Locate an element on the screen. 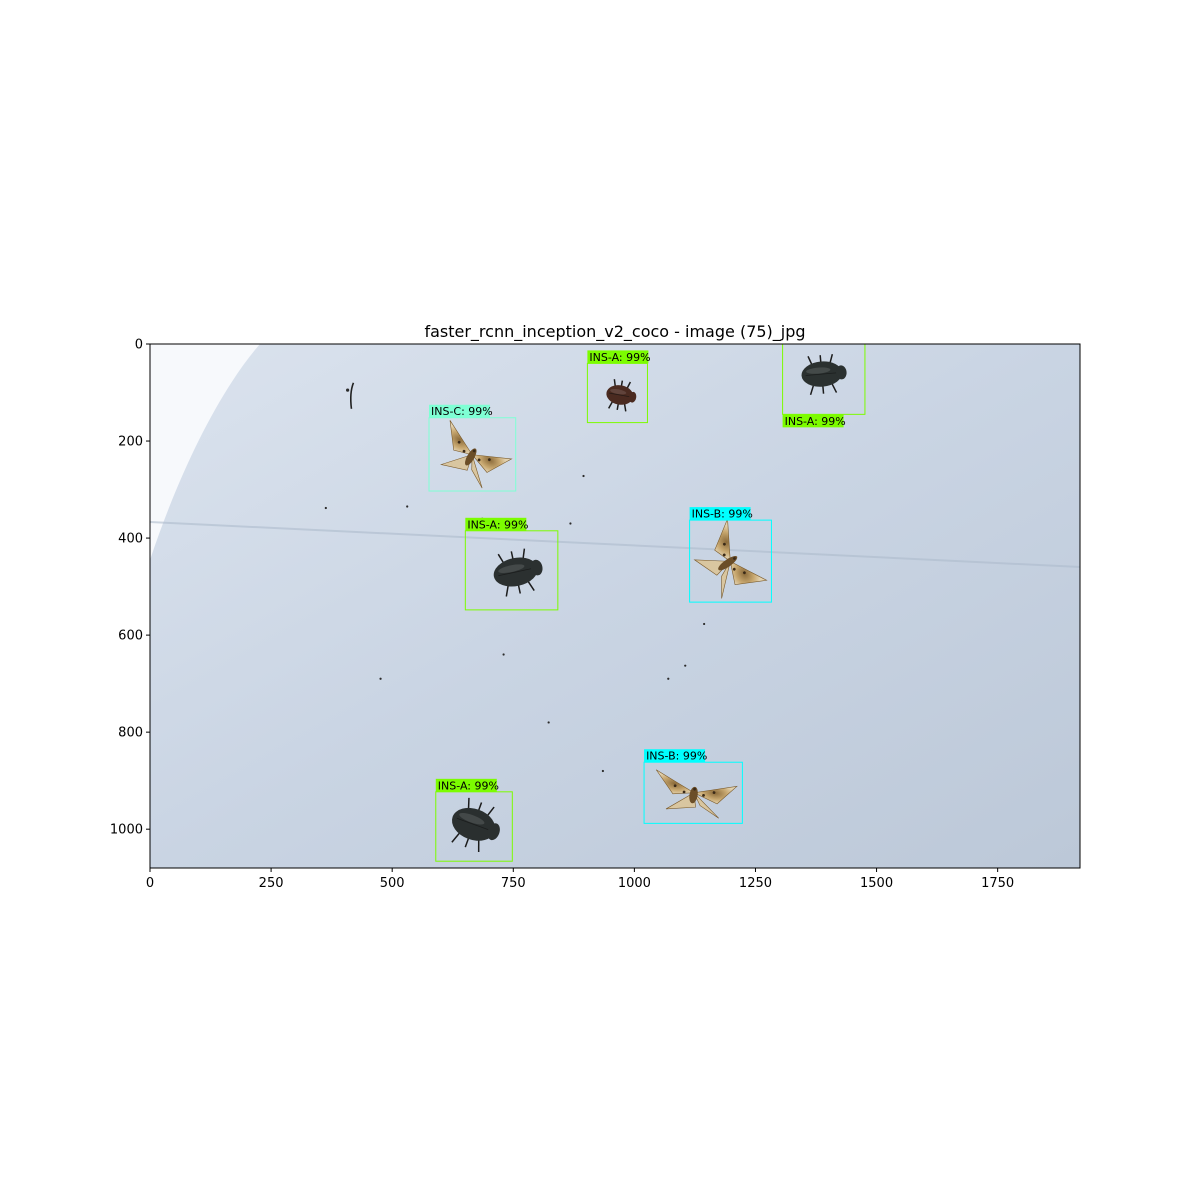  x-tick-label: 750 is located at coordinates (513, 883).